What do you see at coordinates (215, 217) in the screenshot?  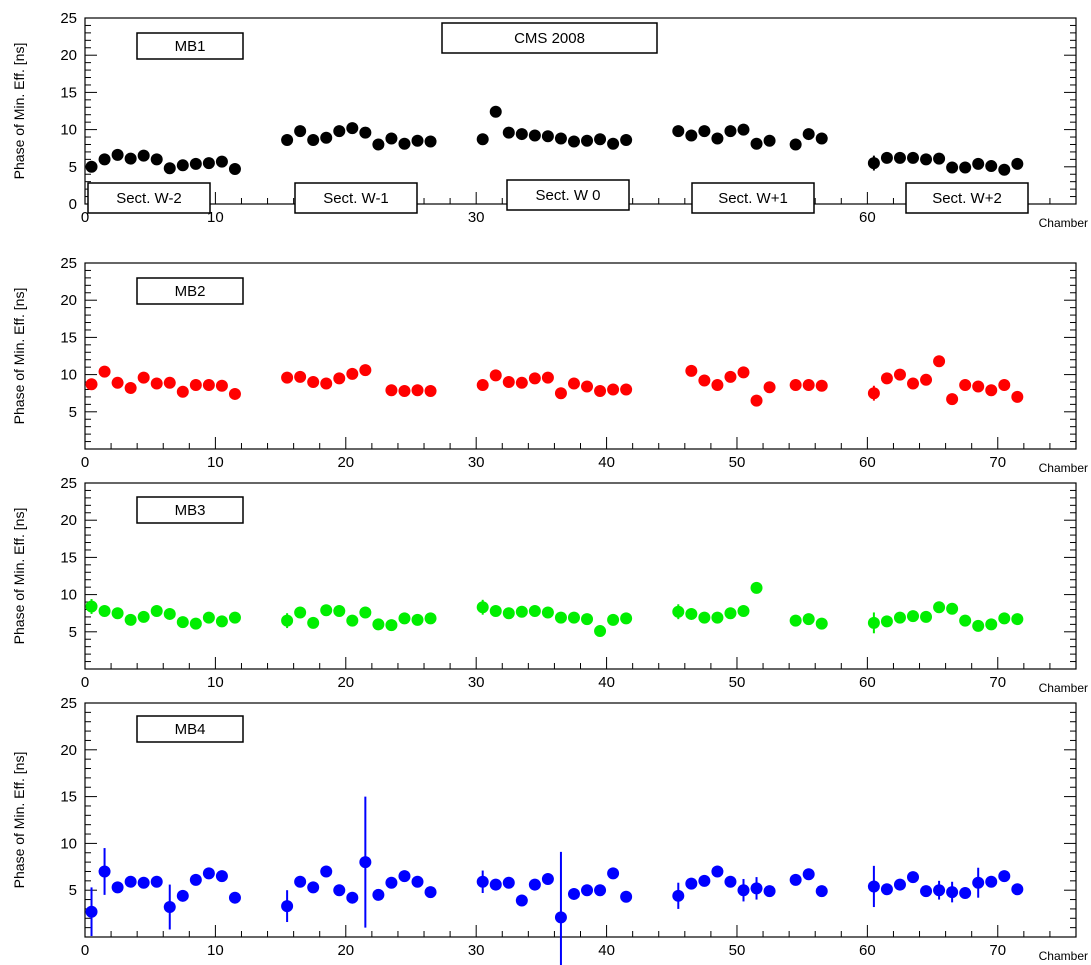 I see `x-tick-label: 10` at bounding box center [215, 217].